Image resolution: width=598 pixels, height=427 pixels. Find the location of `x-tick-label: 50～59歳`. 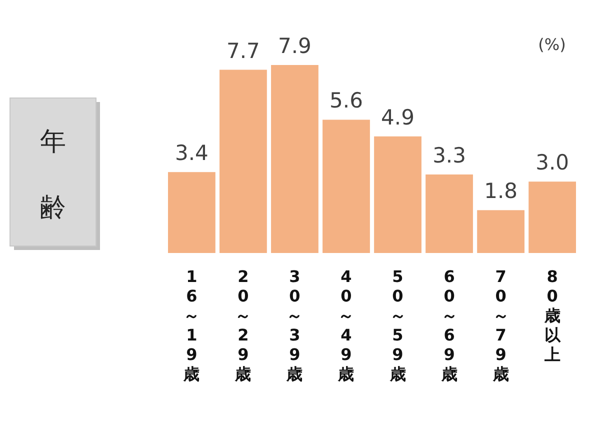

x-tick-label: 50～59歳 is located at coordinates (397, 325).